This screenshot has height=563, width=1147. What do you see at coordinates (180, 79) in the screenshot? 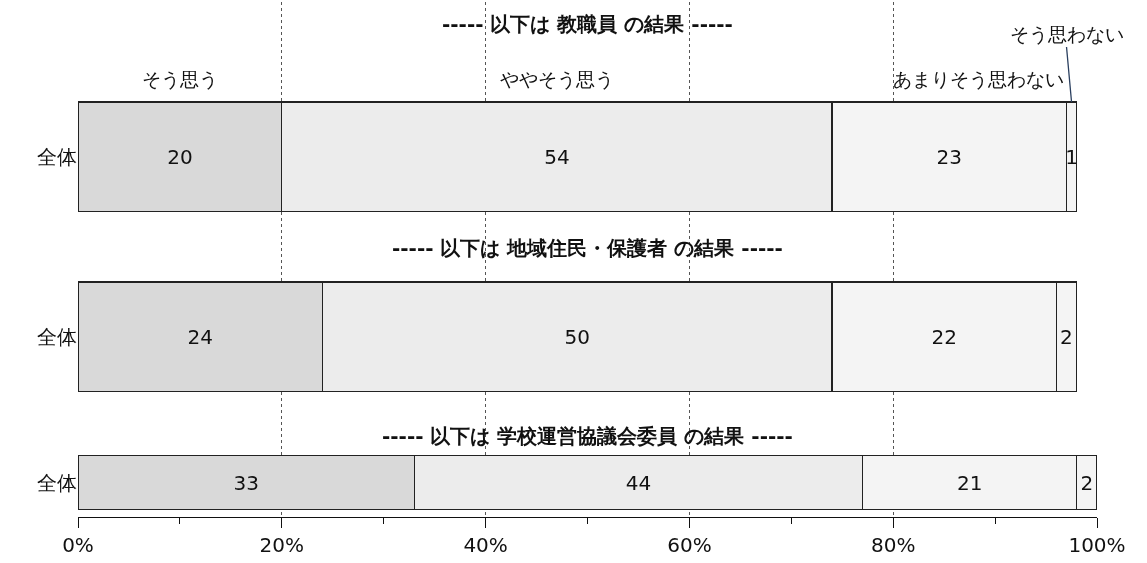
I see `series-label: そう思う` at bounding box center [180, 79].